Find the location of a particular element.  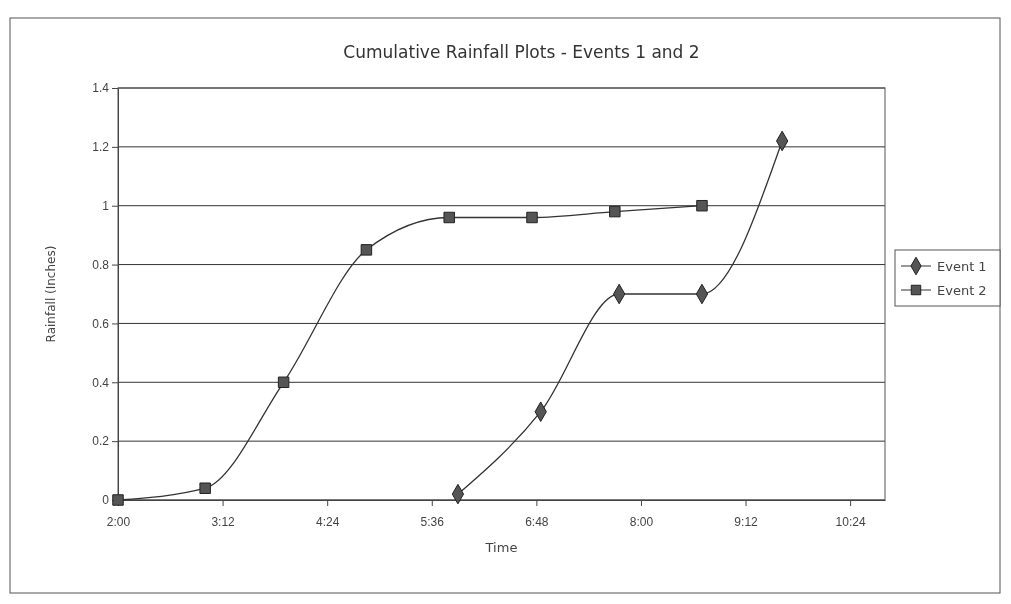

x-tick-label: 2:00 is located at coordinates (118, 521).